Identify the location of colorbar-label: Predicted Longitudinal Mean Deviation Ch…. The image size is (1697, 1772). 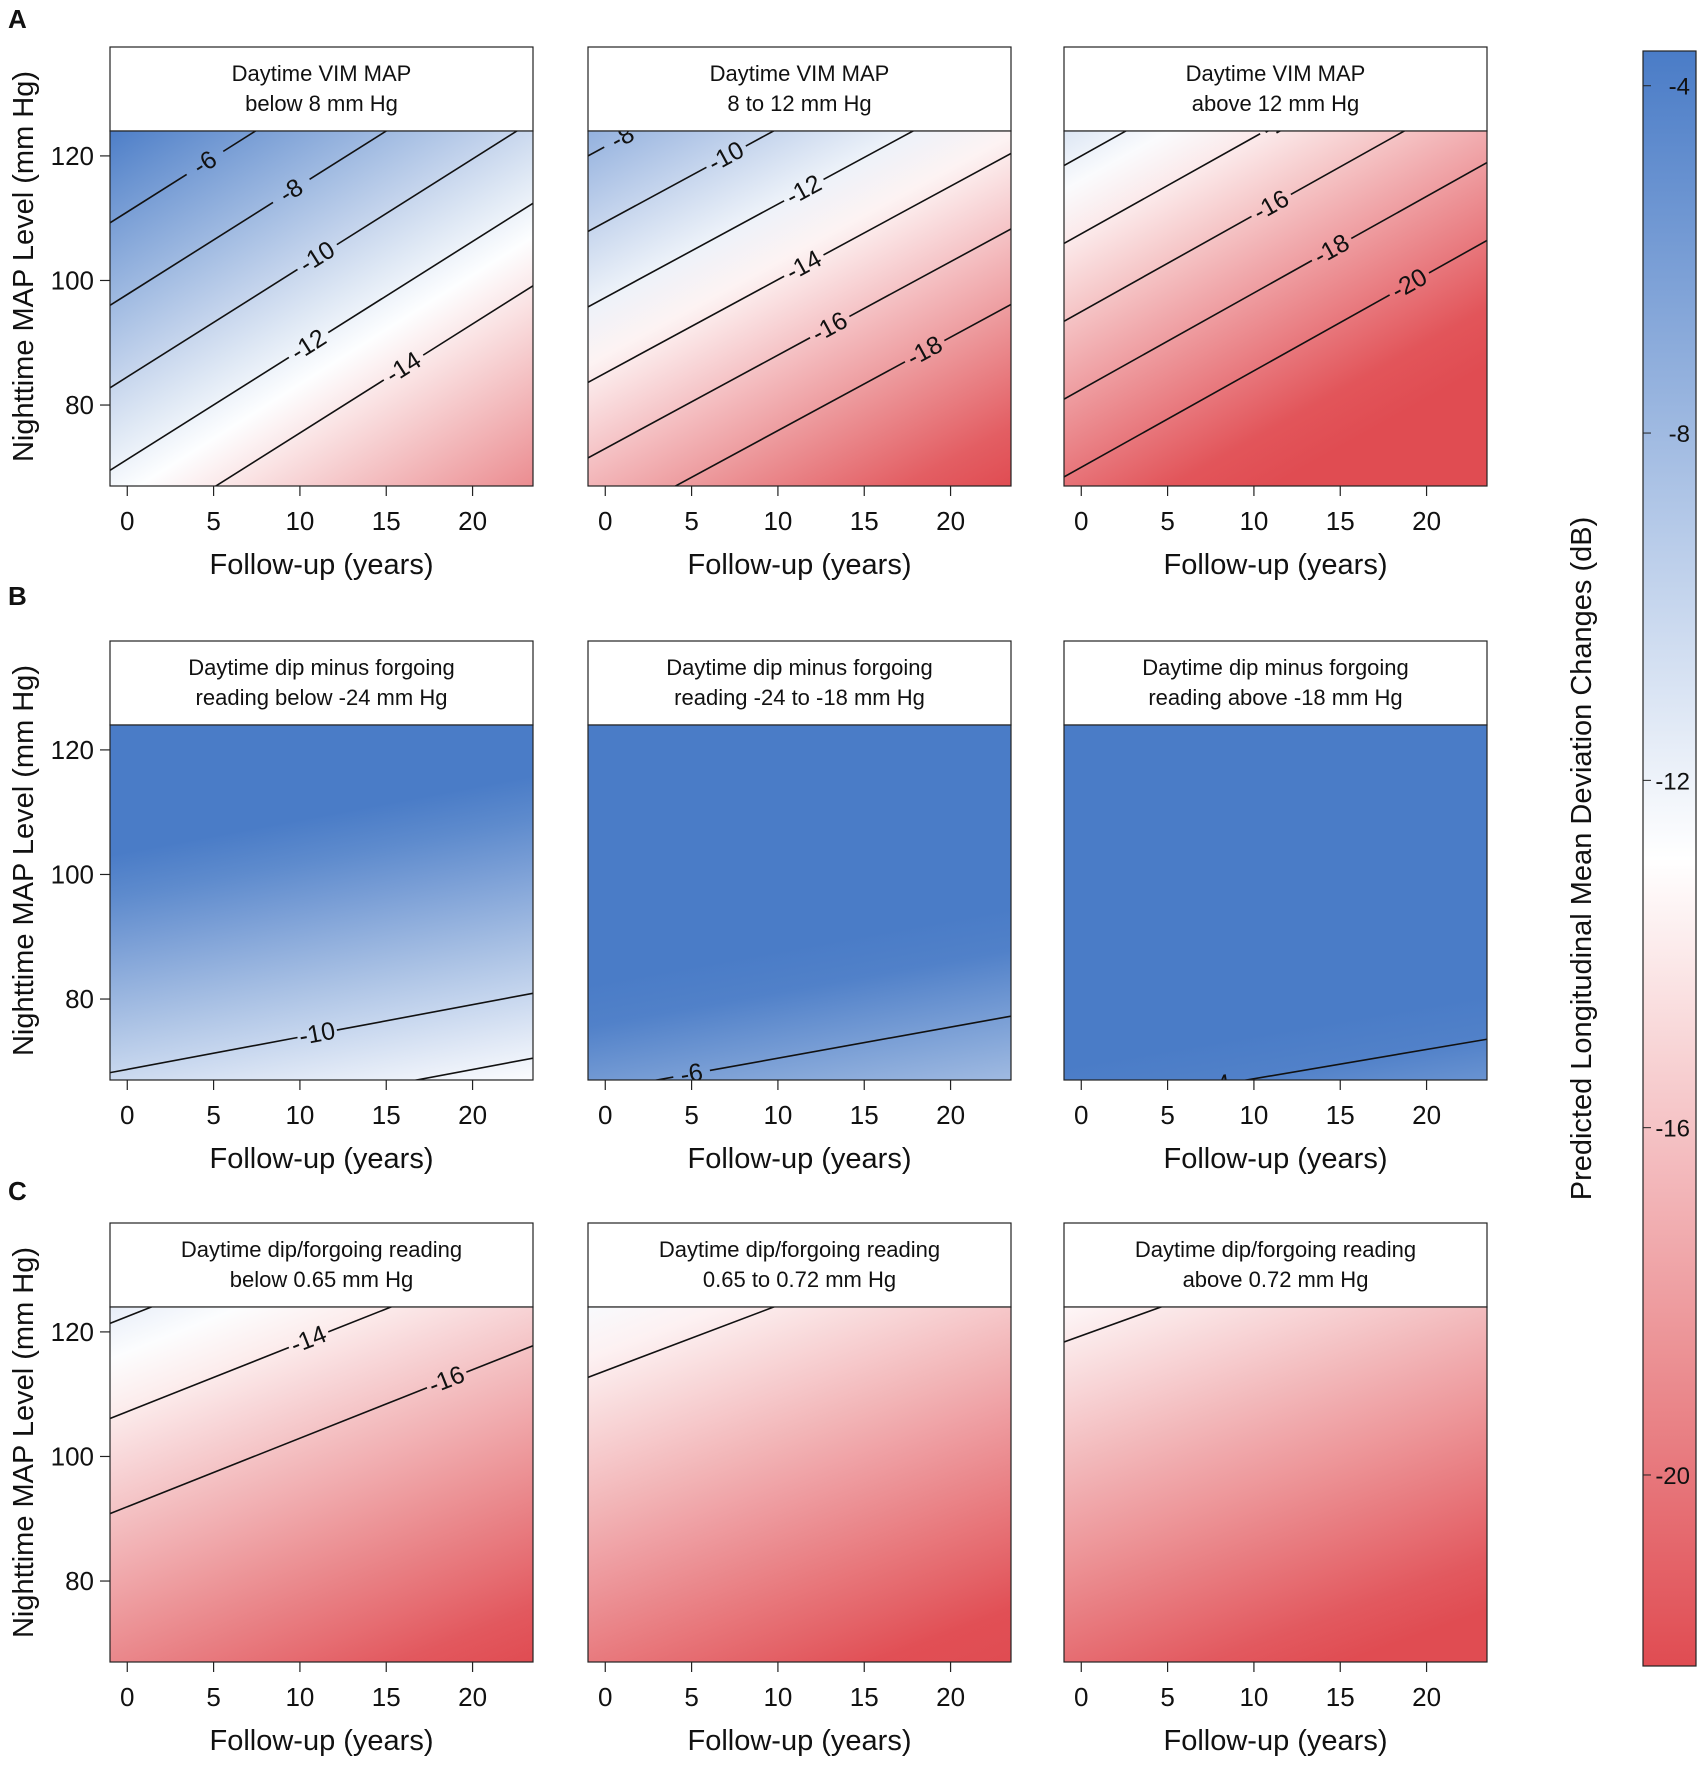
(1582, 859).